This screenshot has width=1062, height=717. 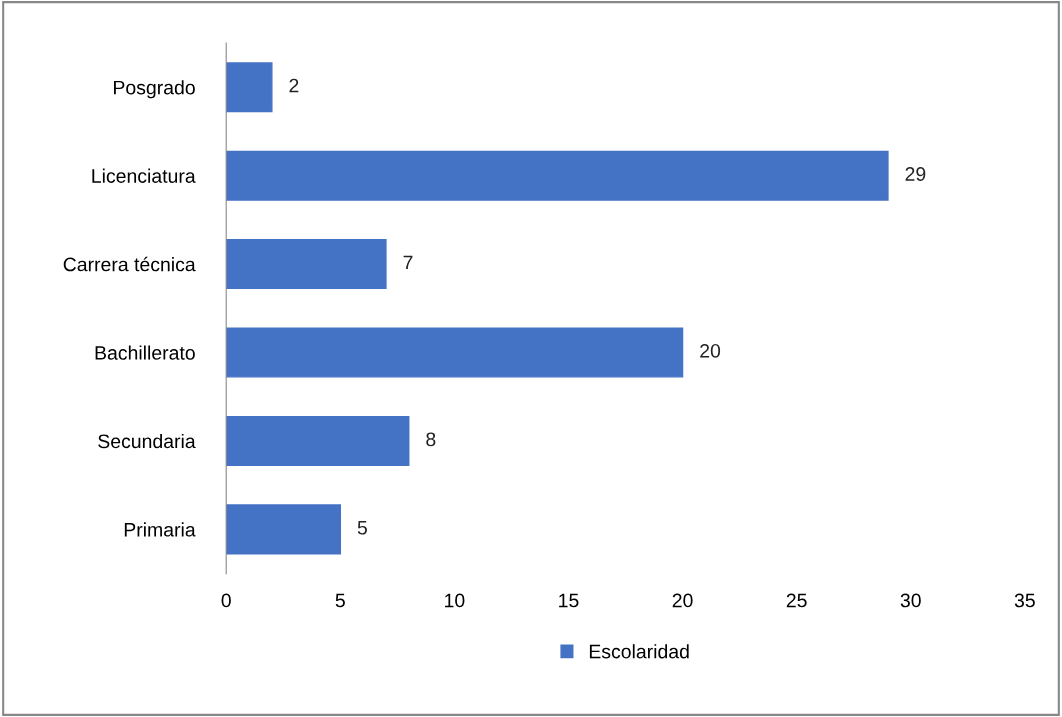 What do you see at coordinates (796, 600) in the screenshot?
I see `x-tick-label: 25` at bounding box center [796, 600].